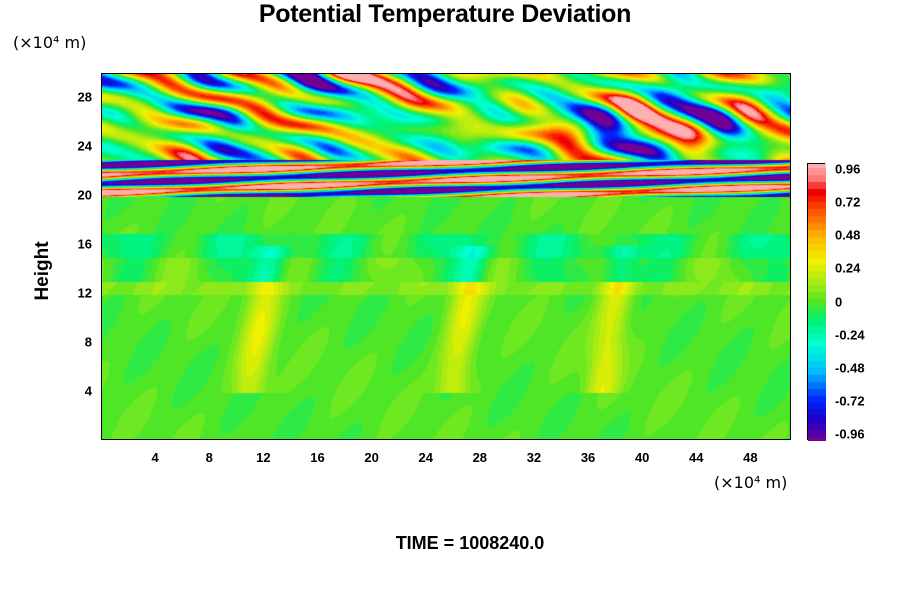  Describe the element at coordinates (588, 457) in the screenshot. I see `x-tick-label: 36` at that location.